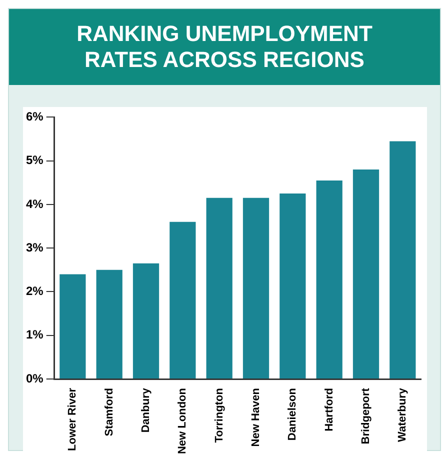  Describe the element at coordinates (35, 291) in the screenshot. I see `y-tick-label: 2%` at that location.